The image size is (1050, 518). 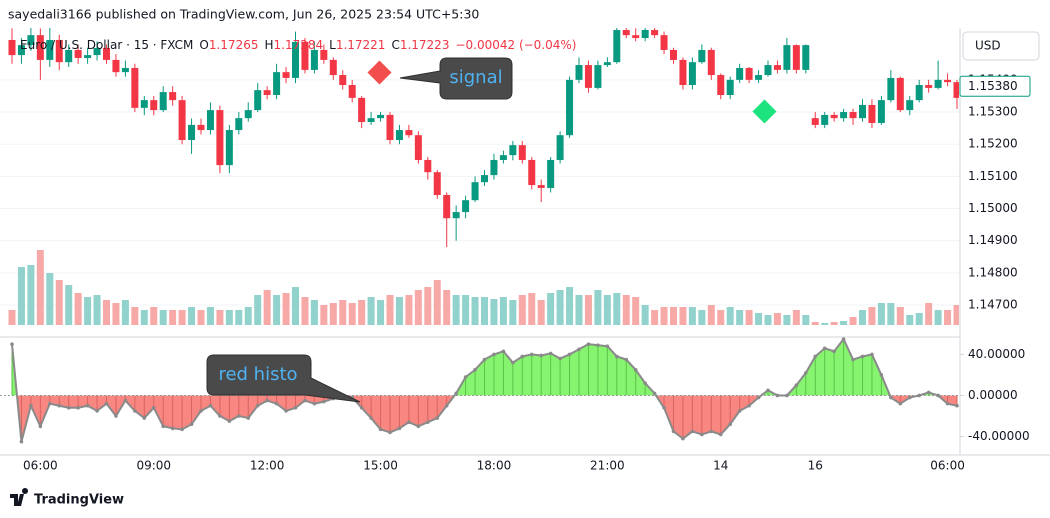 What do you see at coordinates (494, 466) in the screenshot?
I see `x-tick-label: 18:00` at bounding box center [494, 466].